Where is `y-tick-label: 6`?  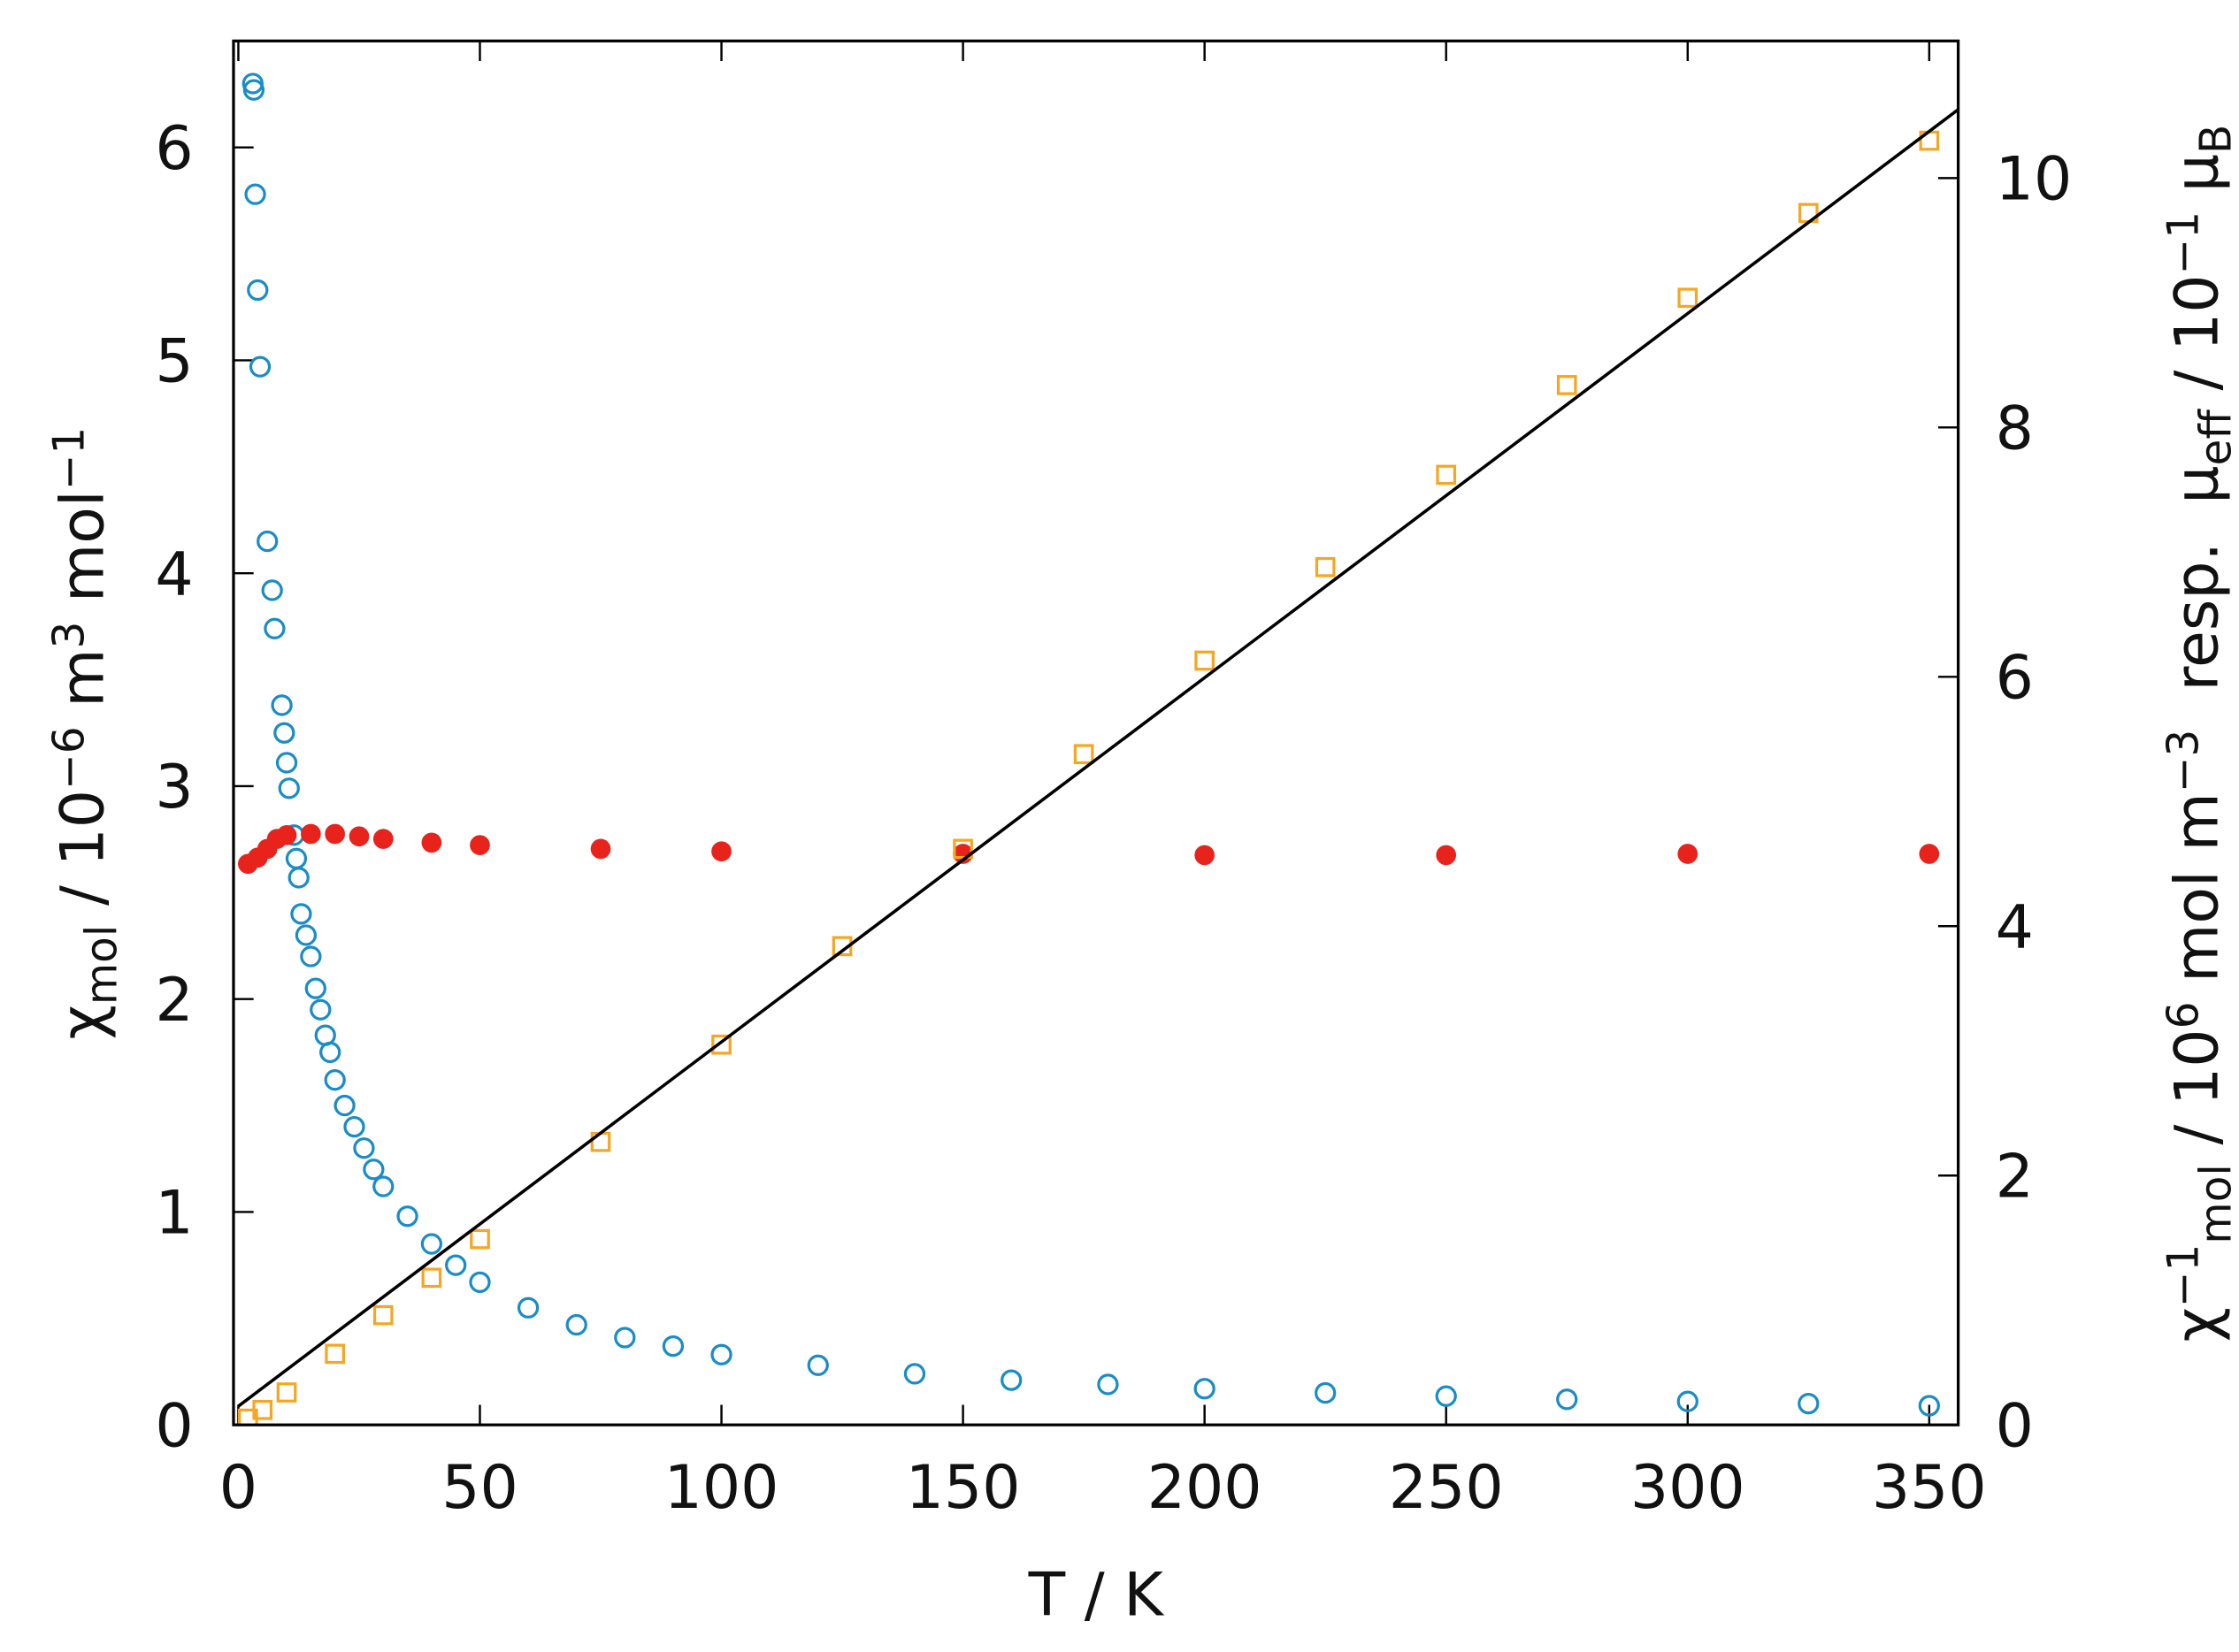
y-tick-label: 6 is located at coordinates (174, 149).